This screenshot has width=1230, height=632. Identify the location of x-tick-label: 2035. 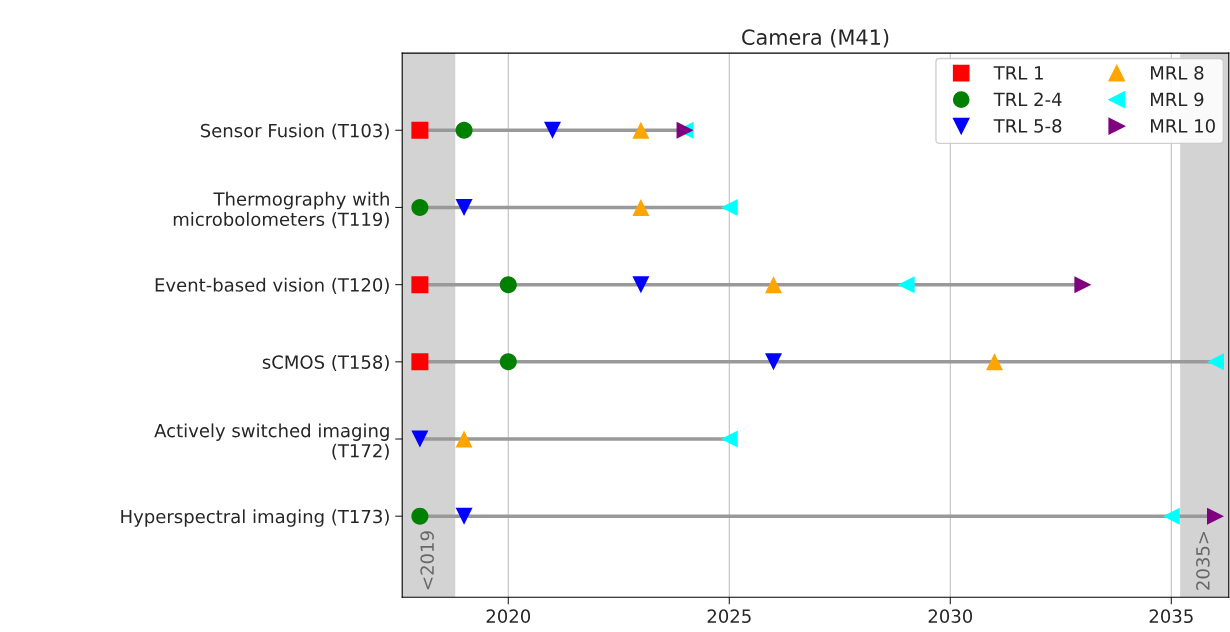
(1171, 616).